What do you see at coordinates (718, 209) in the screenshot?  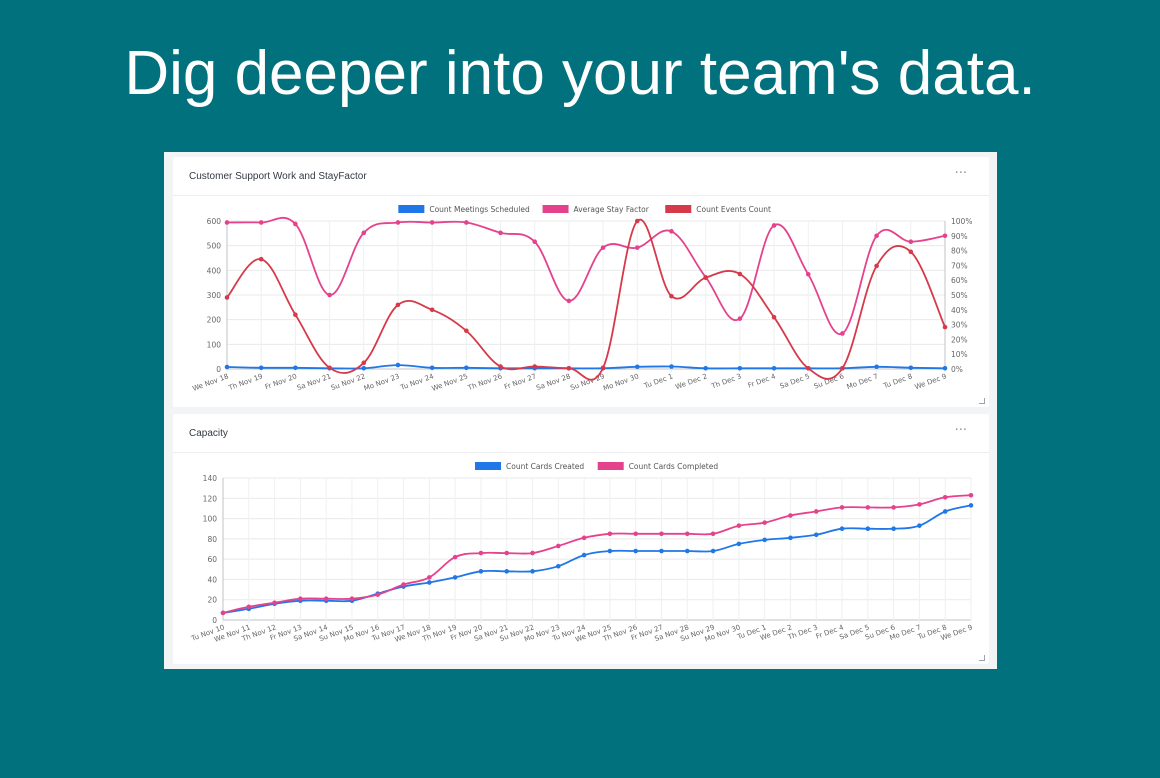 I see `legend-item-2: Count Events Count` at bounding box center [718, 209].